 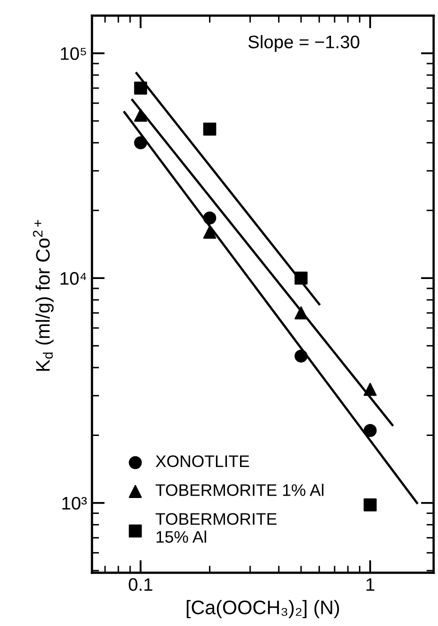 What do you see at coordinates (304, 43) in the screenshot?
I see `annotation: Slope = −1.30` at bounding box center [304, 43].